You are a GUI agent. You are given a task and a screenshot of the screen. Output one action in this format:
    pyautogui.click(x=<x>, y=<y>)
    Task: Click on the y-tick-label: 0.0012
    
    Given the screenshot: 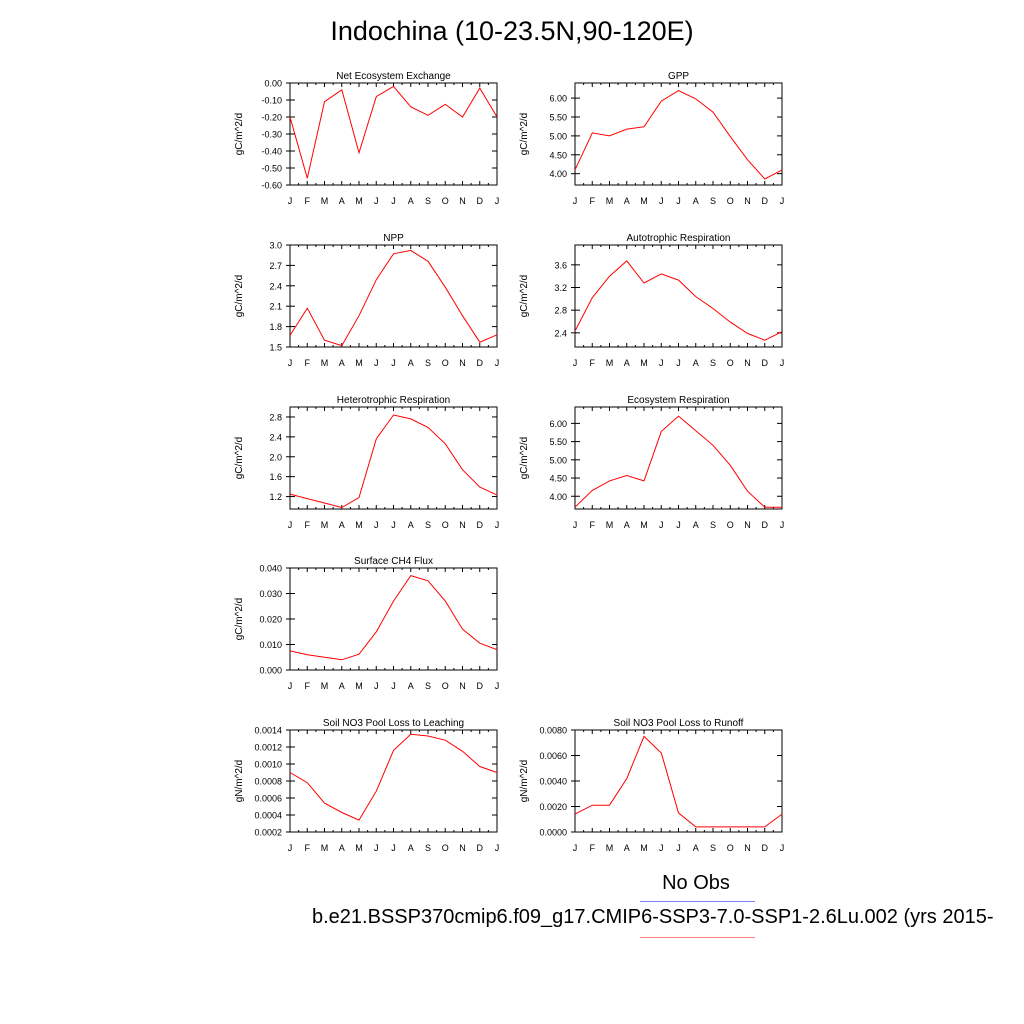 What is the action you would take?
    pyautogui.click(x=268, y=748)
    